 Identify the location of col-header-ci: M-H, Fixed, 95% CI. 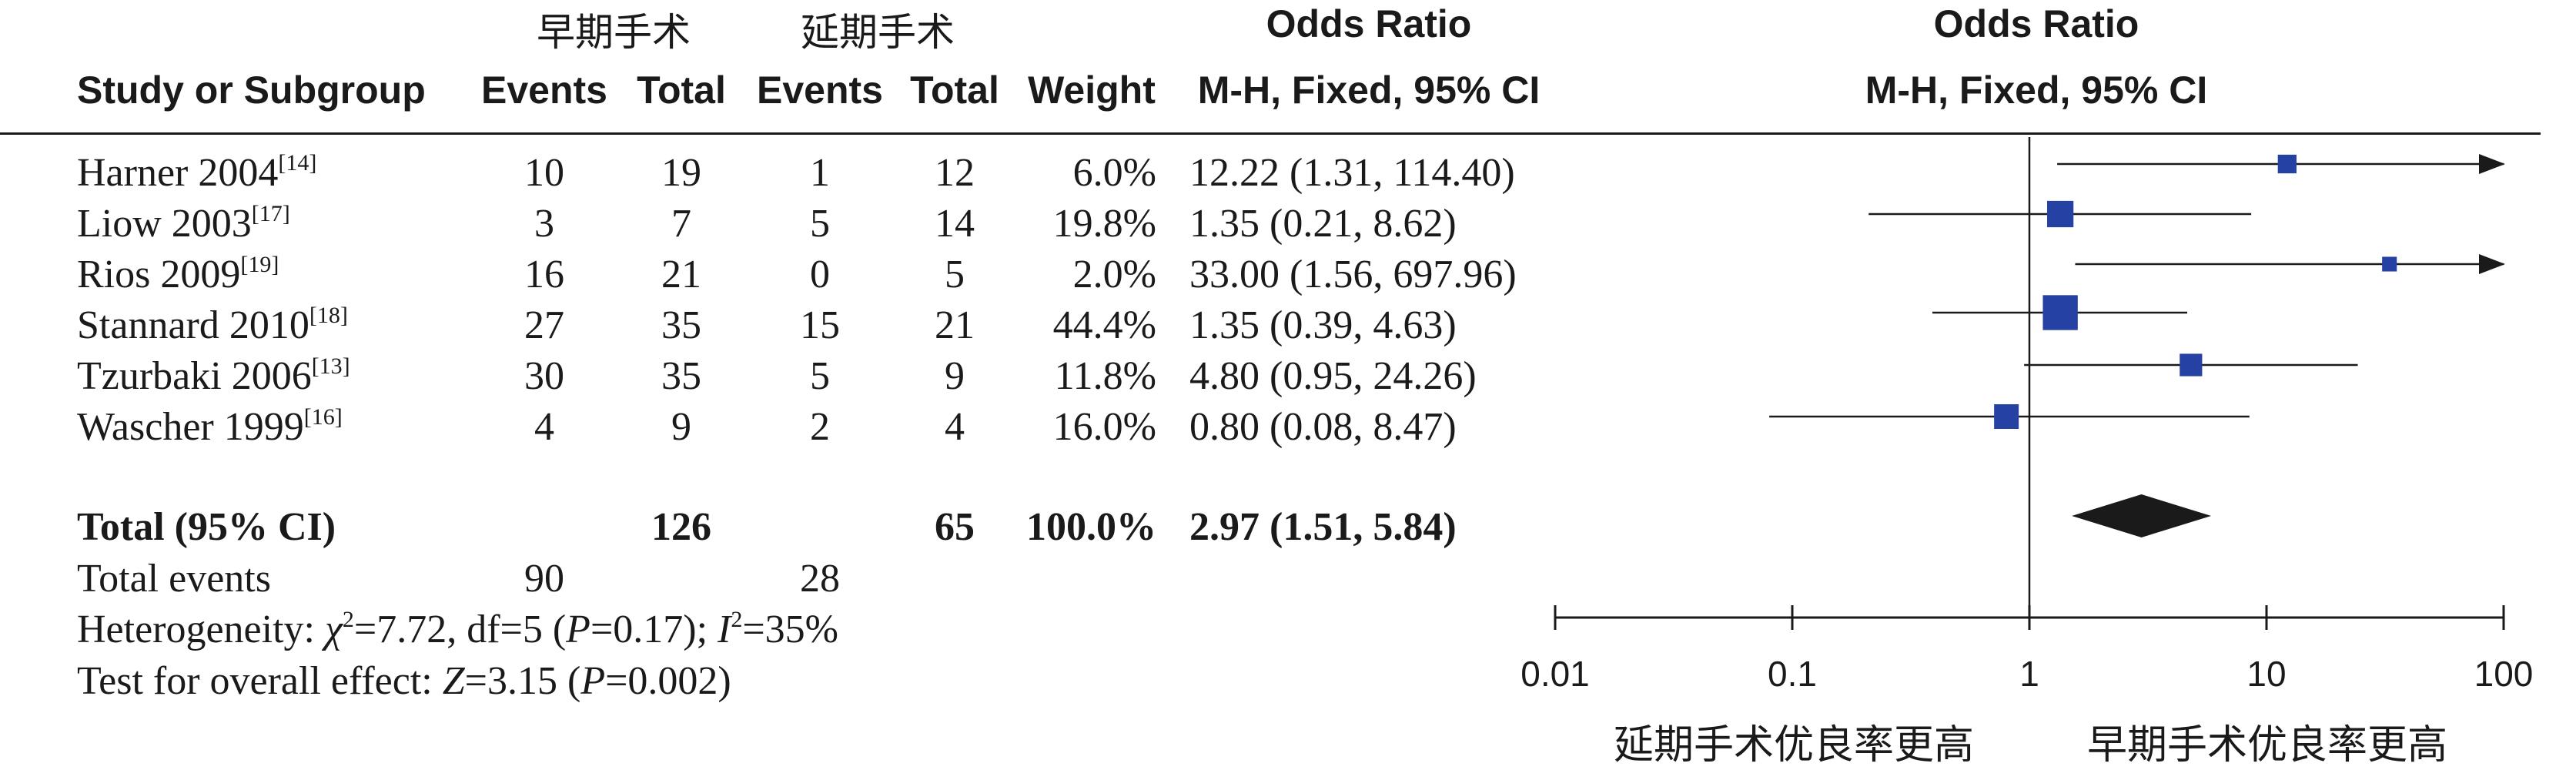
(1369, 90).